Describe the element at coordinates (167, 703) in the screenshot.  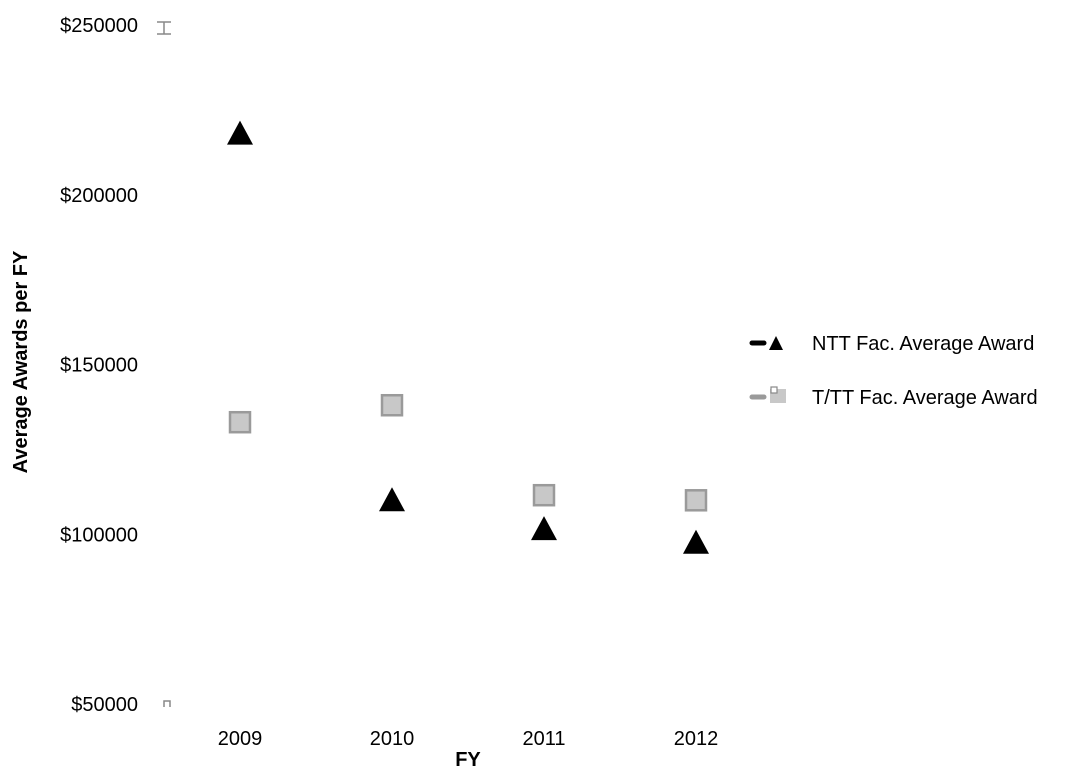
I see `y-axis-bottom-mark` at that location.